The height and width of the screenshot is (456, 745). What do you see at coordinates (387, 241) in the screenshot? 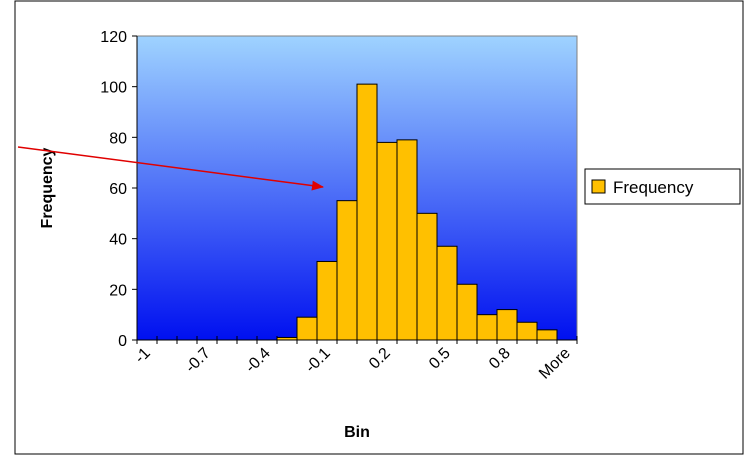
I see `bar-0.2` at bounding box center [387, 241].